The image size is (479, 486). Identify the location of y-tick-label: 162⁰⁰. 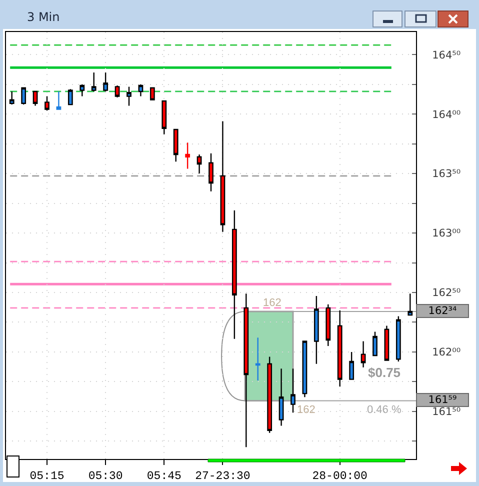
(446, 352).